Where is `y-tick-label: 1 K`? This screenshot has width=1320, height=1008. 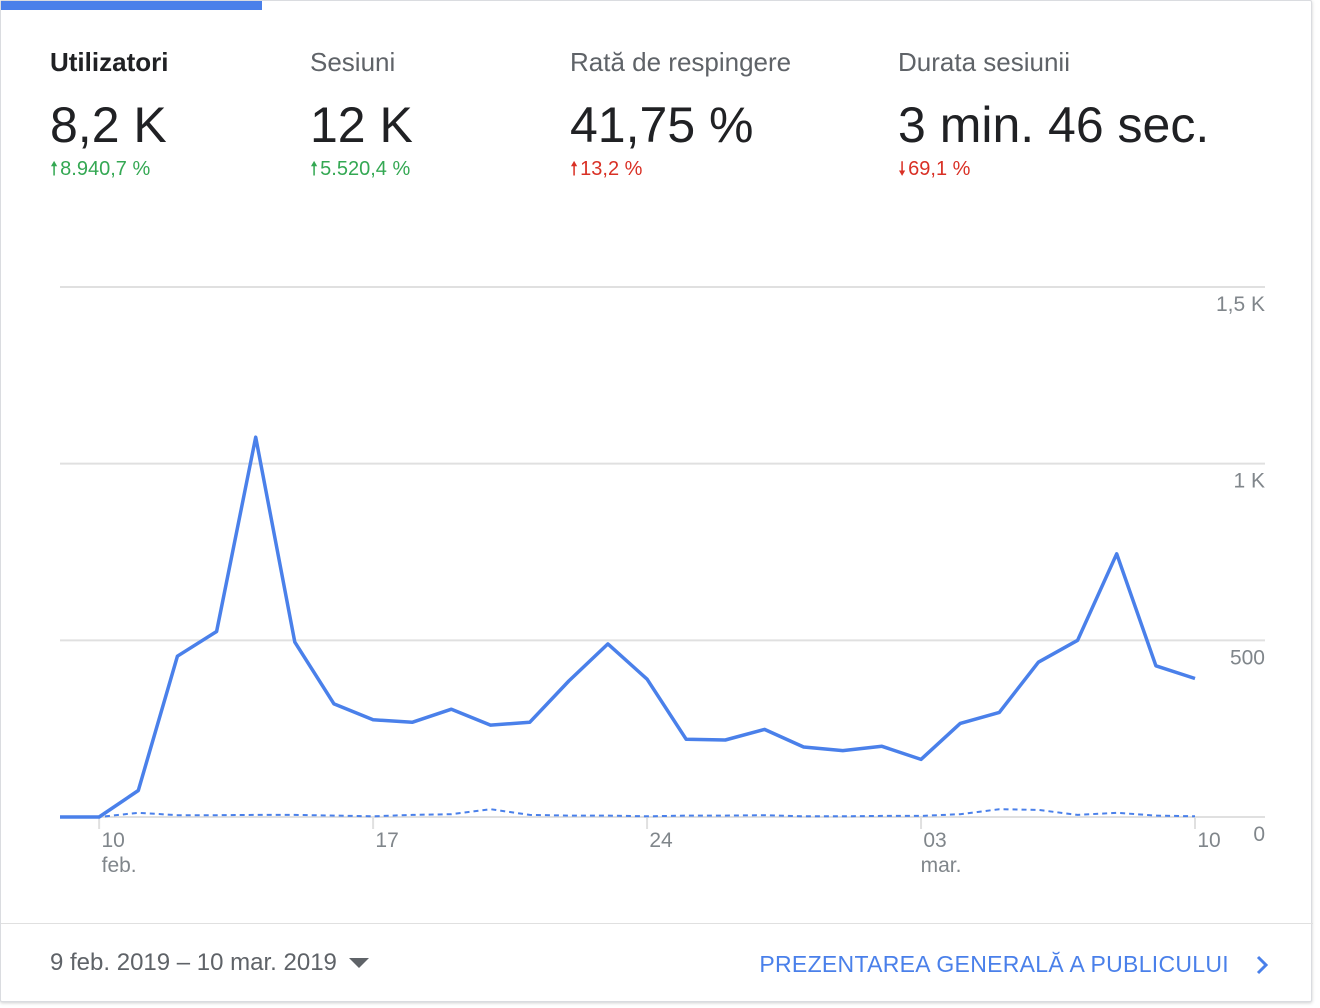
y-tick-label: 1 K is located at coordinates (1249, 481).